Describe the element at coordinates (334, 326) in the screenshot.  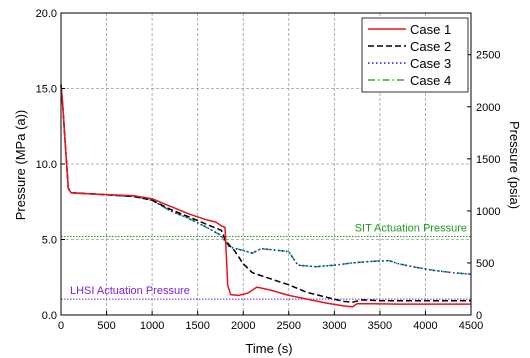
I see `x-tick-label: 3000` at that location.